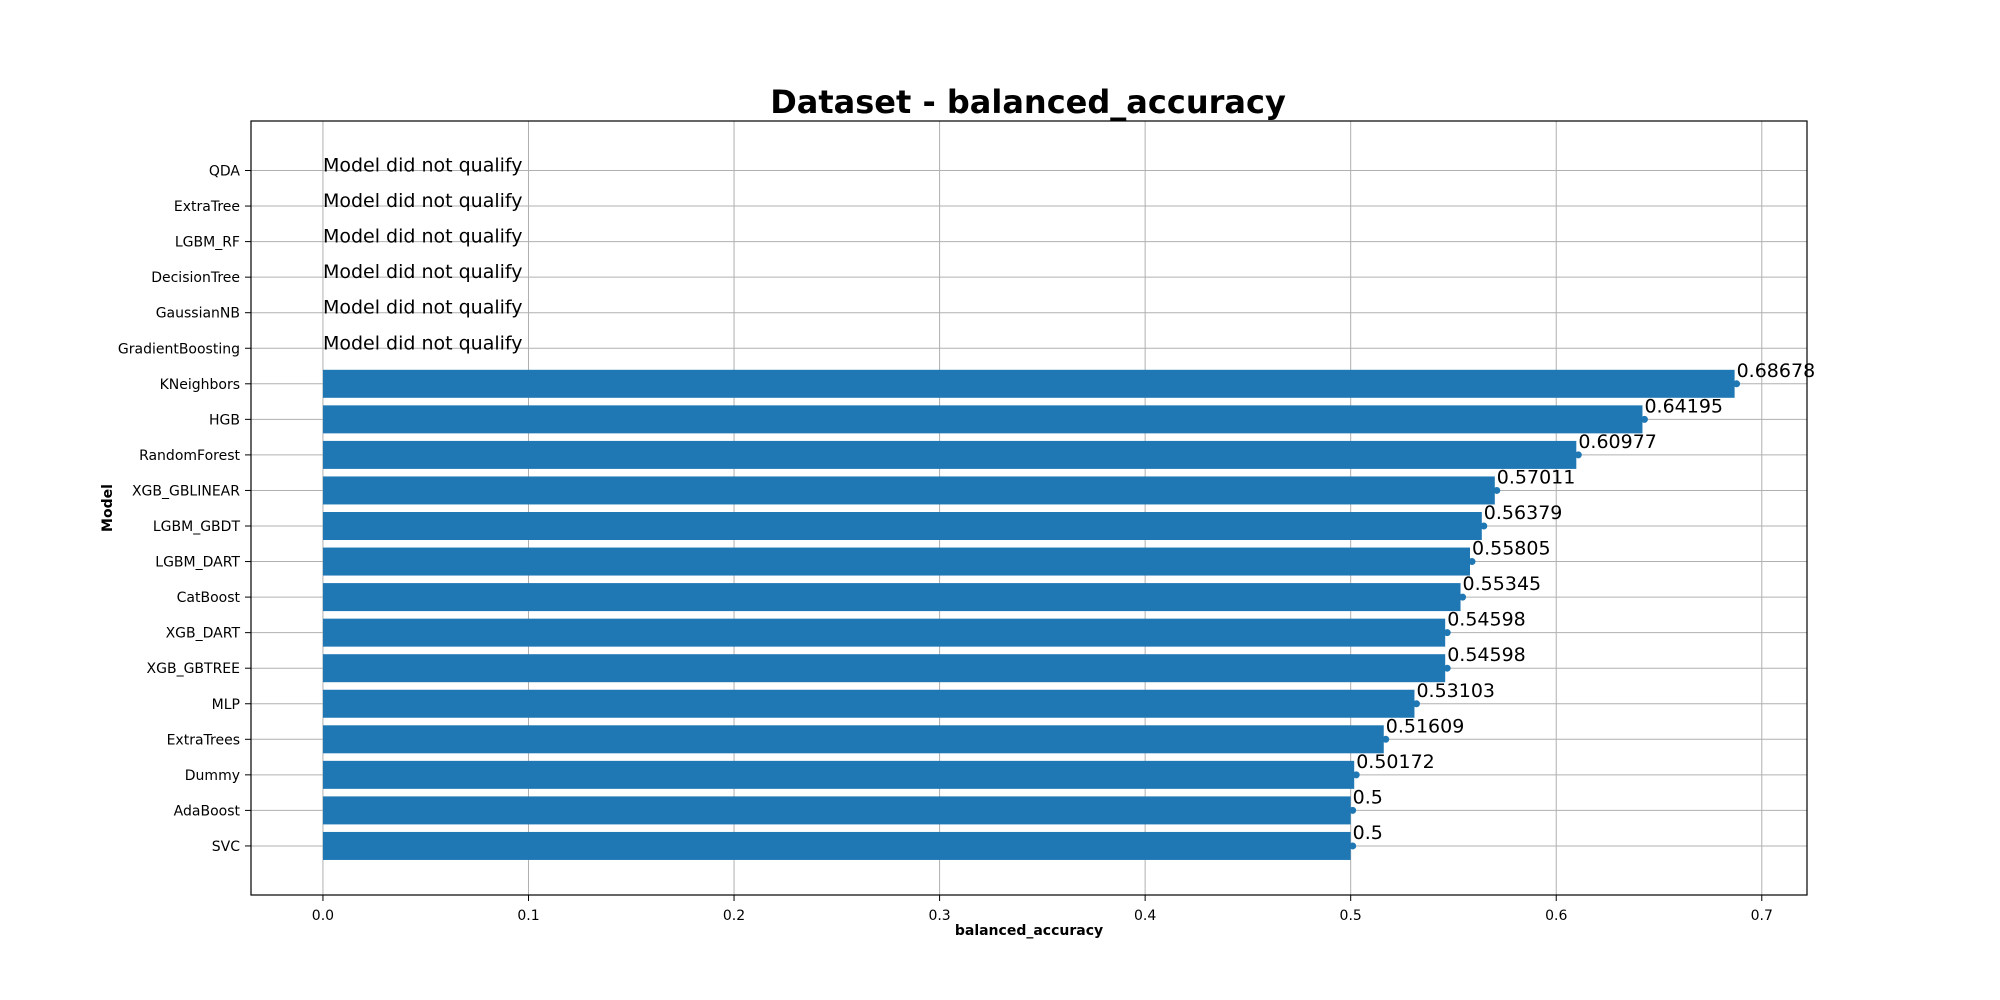 The height and width of the screenshot is (1000, 2000). I want to click on x-tick-label: 0.1, so click(528, 916).